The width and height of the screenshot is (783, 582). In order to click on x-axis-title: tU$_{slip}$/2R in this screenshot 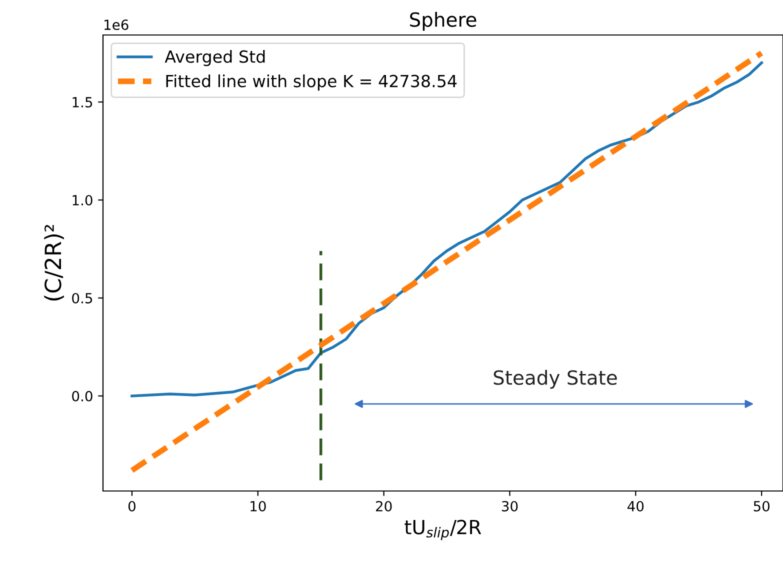, I will do `click(443, 530)`.